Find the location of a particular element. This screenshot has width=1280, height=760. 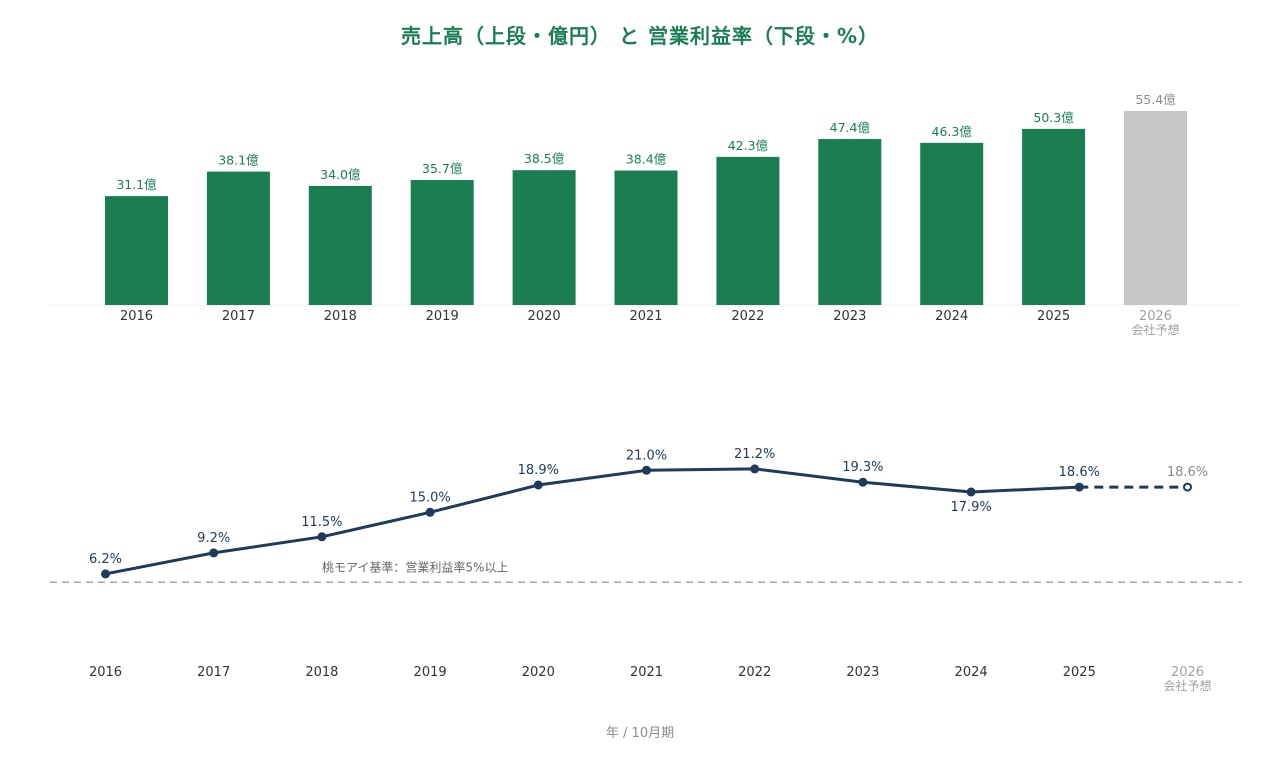

margin-value-label: 6.2% is located at coordinates (105, 559).